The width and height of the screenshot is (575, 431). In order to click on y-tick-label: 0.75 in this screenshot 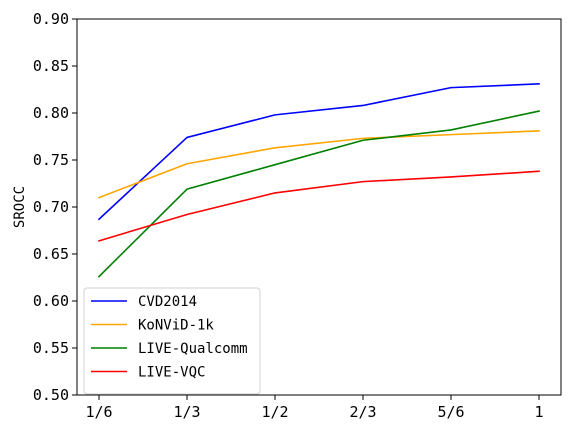, I will do `click(51, 160)`.